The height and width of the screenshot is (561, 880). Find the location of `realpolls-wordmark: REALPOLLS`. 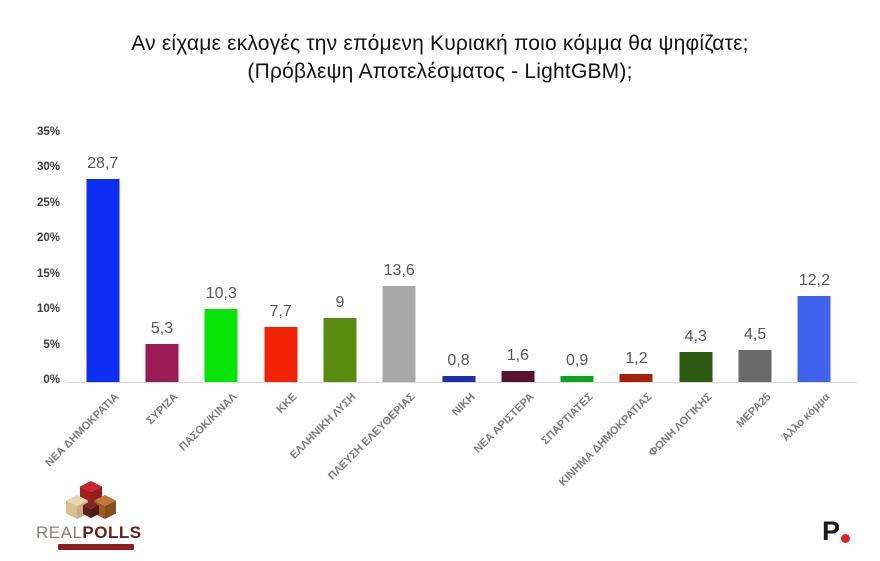

realpolls-wordmark: REALPOLLS is located at coordinates (91, 533).